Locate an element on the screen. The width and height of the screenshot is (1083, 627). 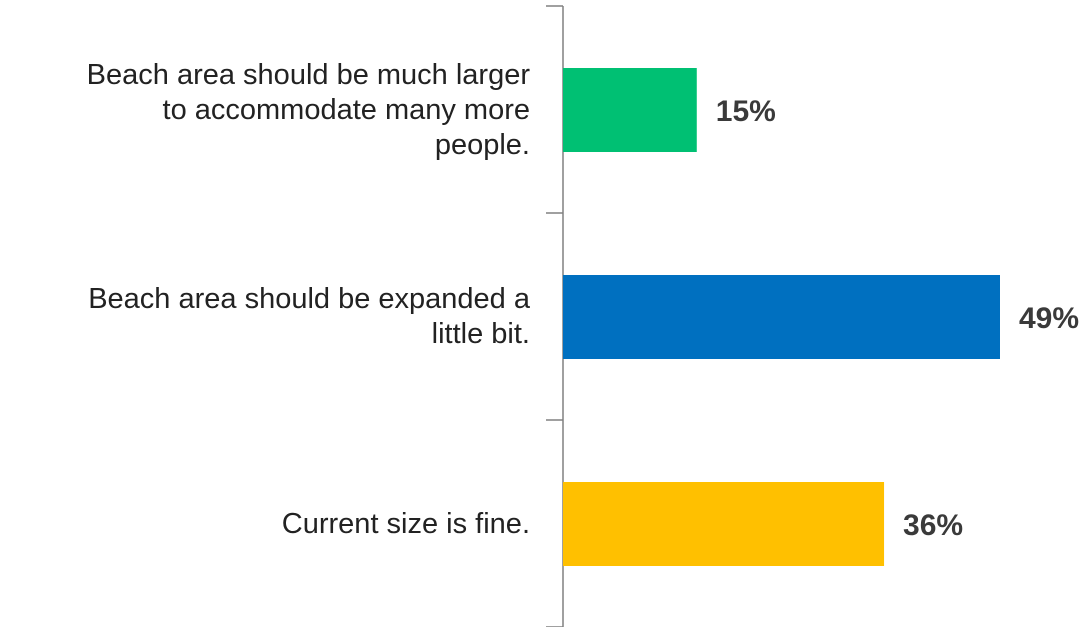
data-label: 15% is located at coordinates (746, 111).